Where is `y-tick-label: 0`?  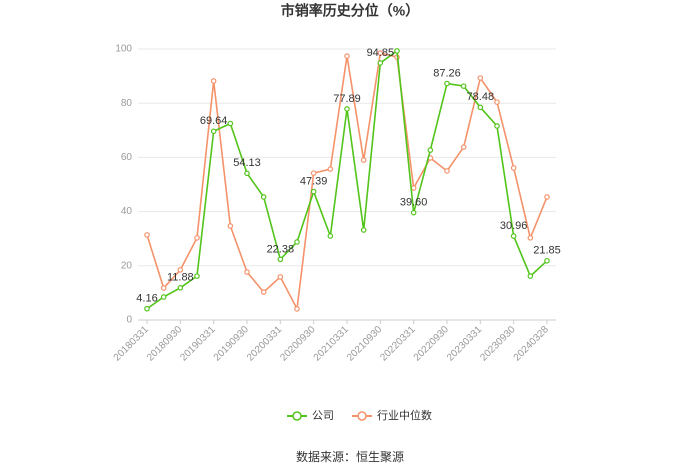
y-tick-label: 0 is located at coordinates (129, 320).